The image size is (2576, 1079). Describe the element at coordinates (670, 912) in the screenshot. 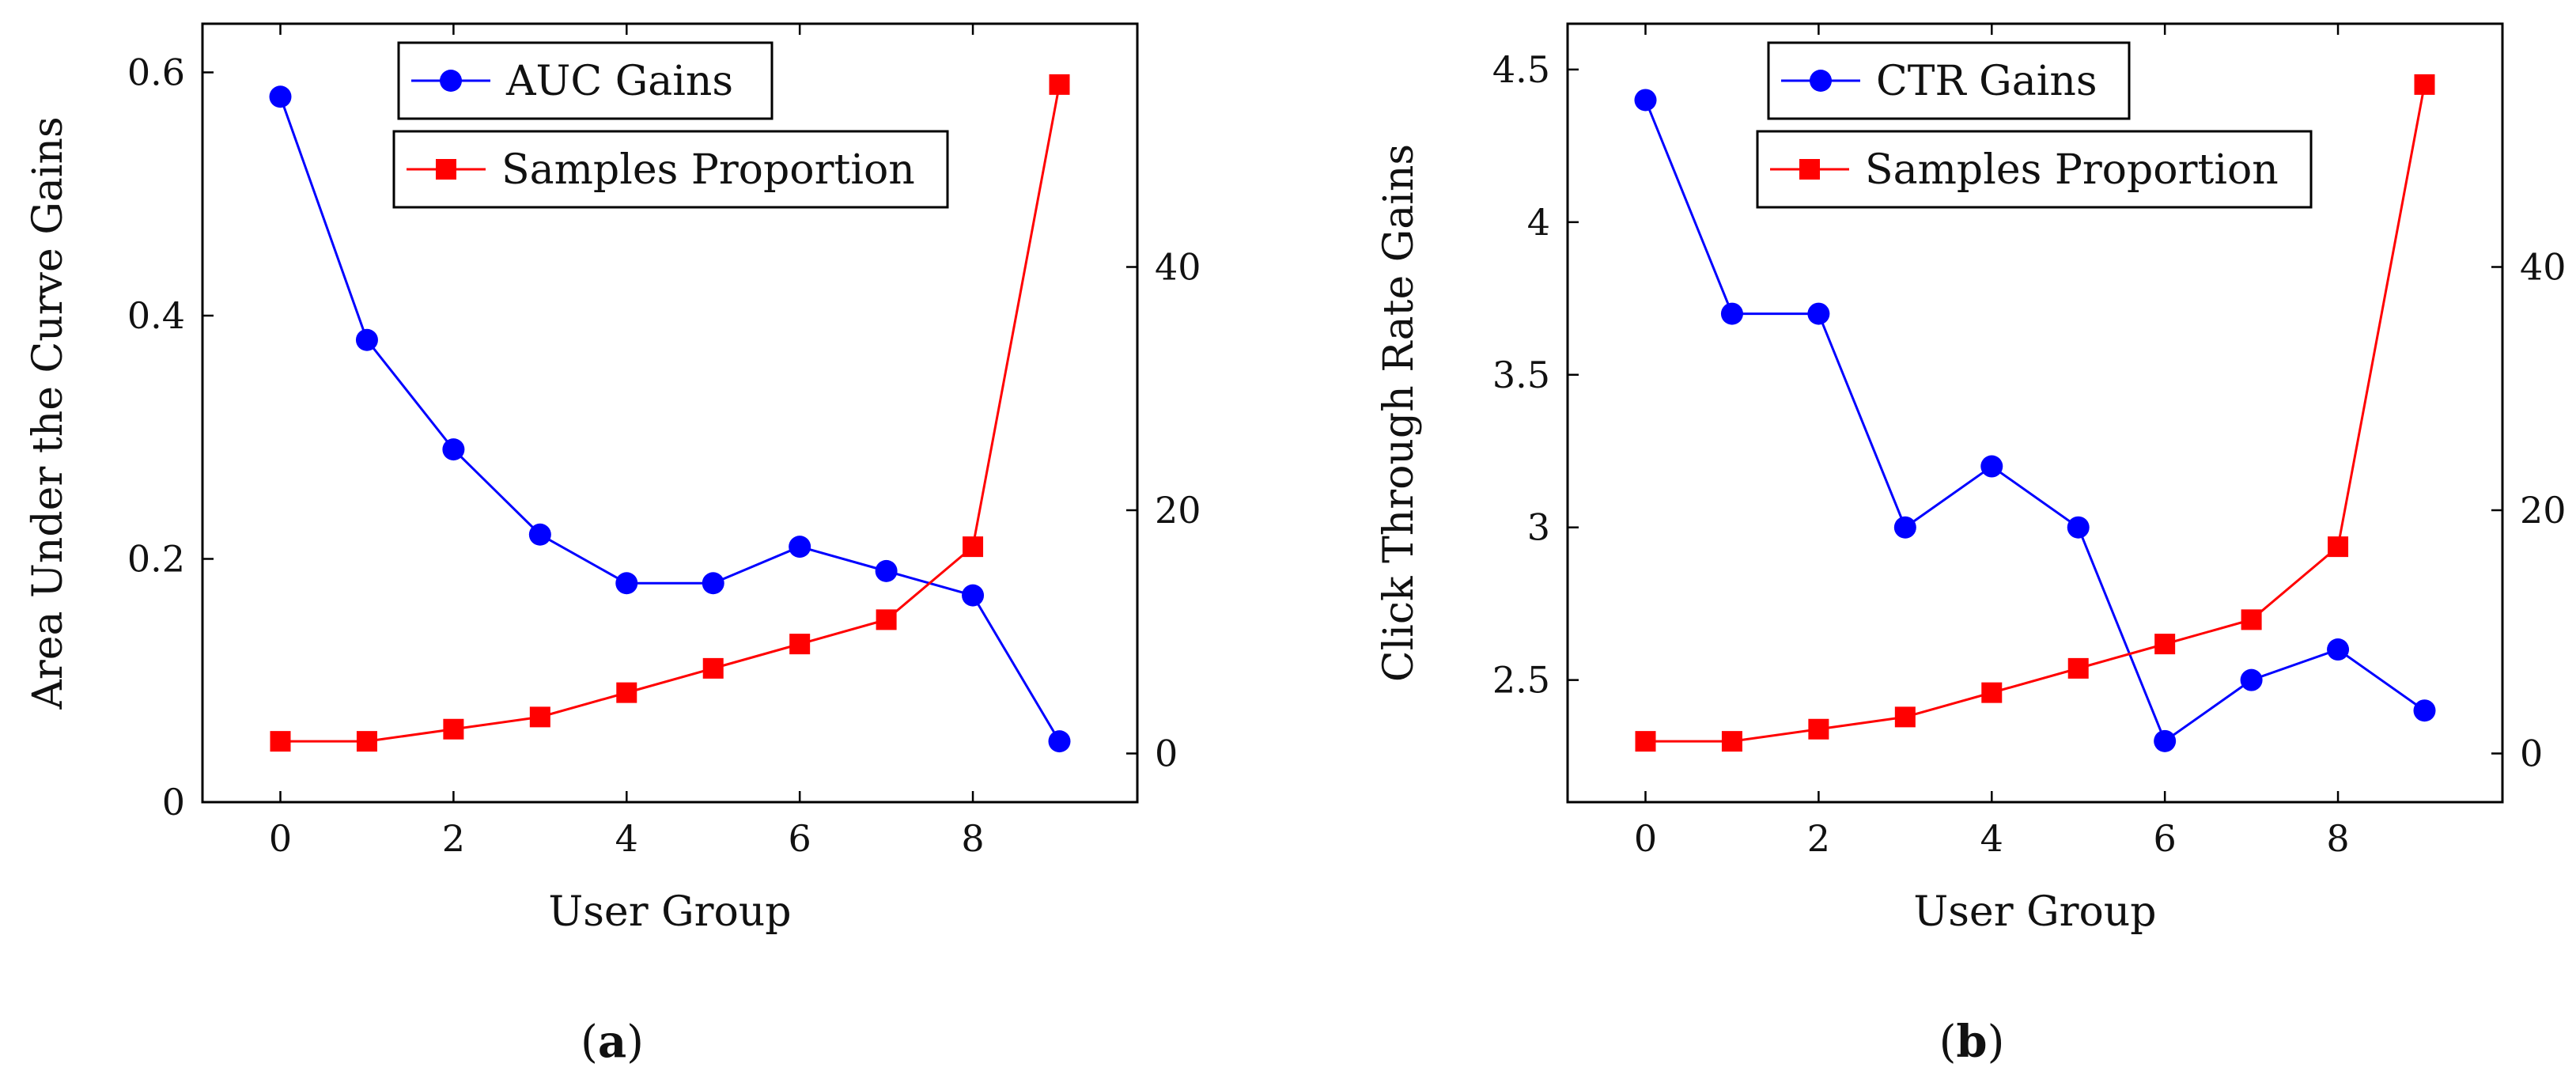

I see `panel-a-x-axis-label: User Group` at that location.